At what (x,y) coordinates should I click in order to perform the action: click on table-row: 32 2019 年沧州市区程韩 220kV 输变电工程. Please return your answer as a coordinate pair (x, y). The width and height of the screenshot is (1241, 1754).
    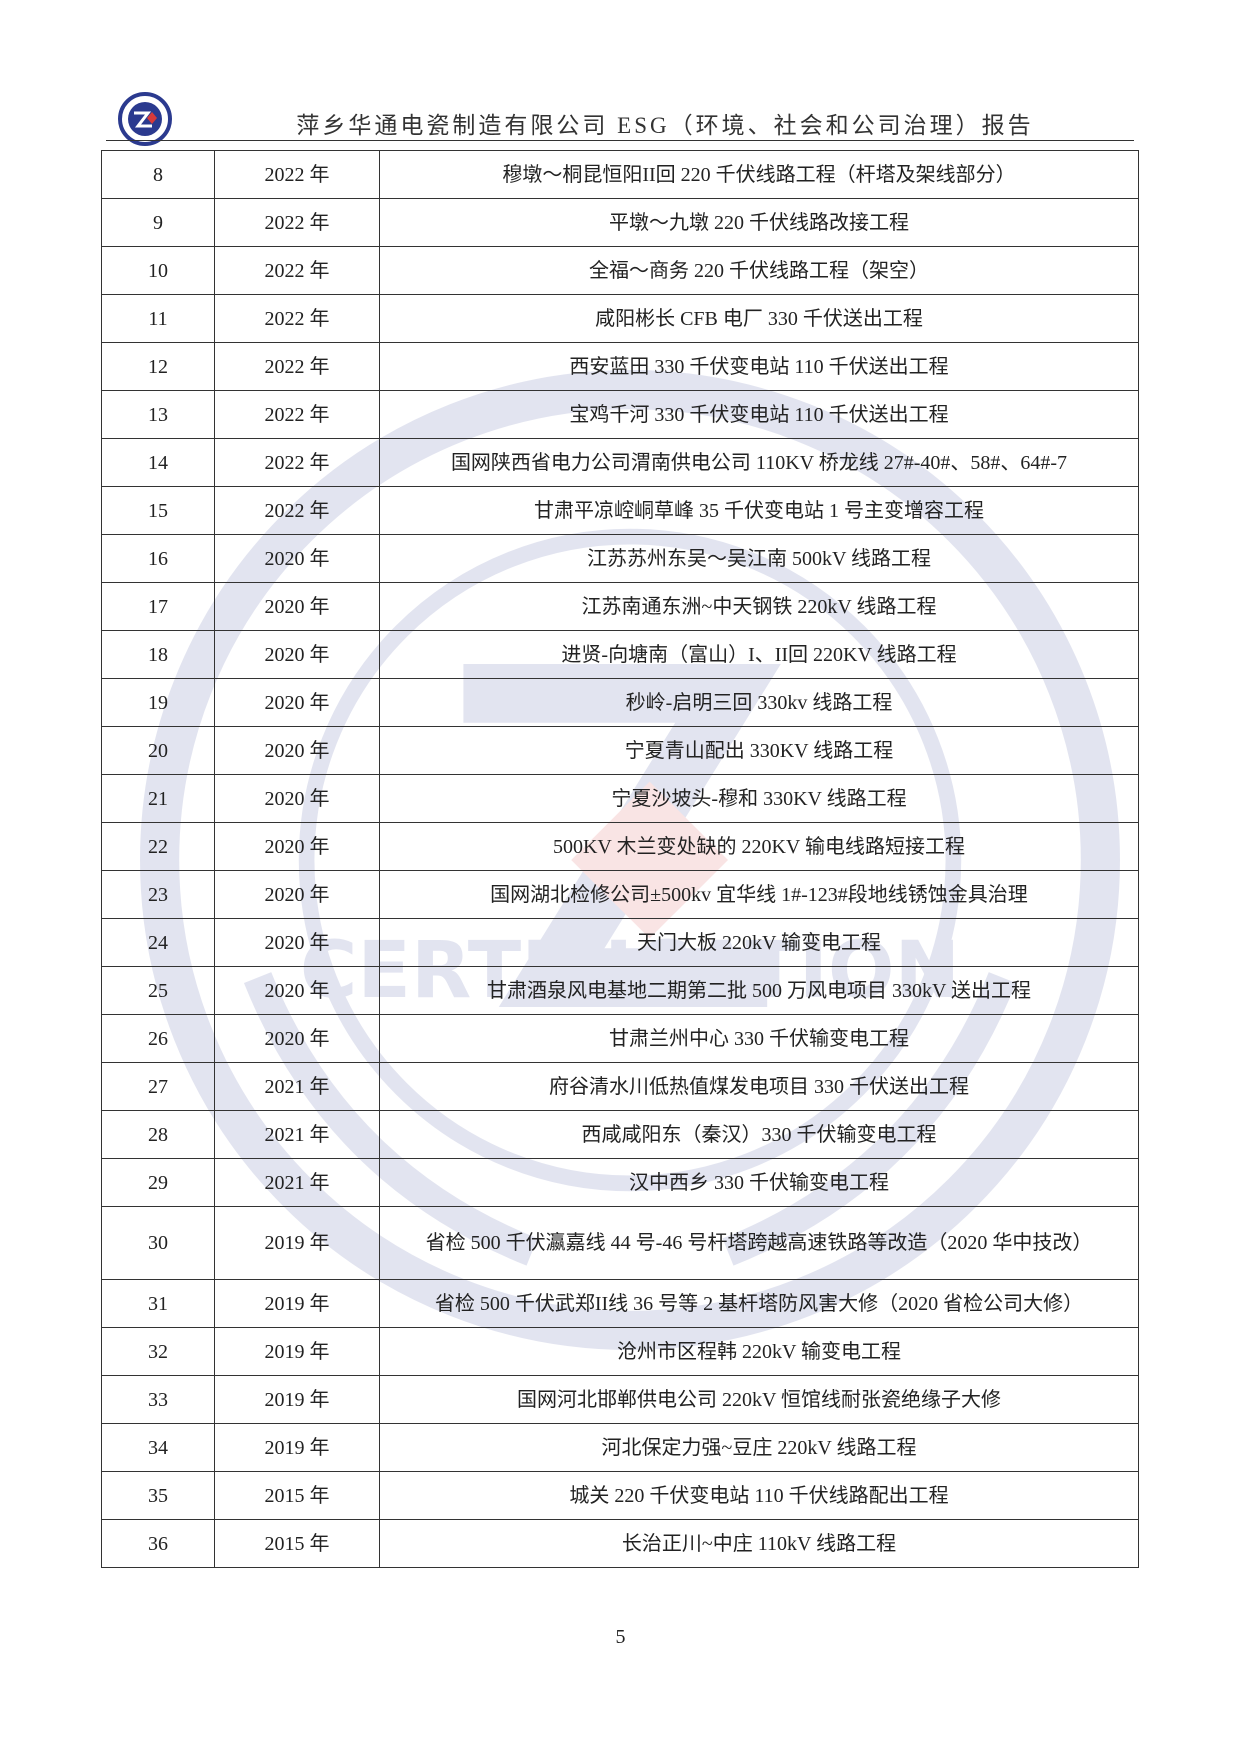
    Looking at the image, I should click on (620, 1351).